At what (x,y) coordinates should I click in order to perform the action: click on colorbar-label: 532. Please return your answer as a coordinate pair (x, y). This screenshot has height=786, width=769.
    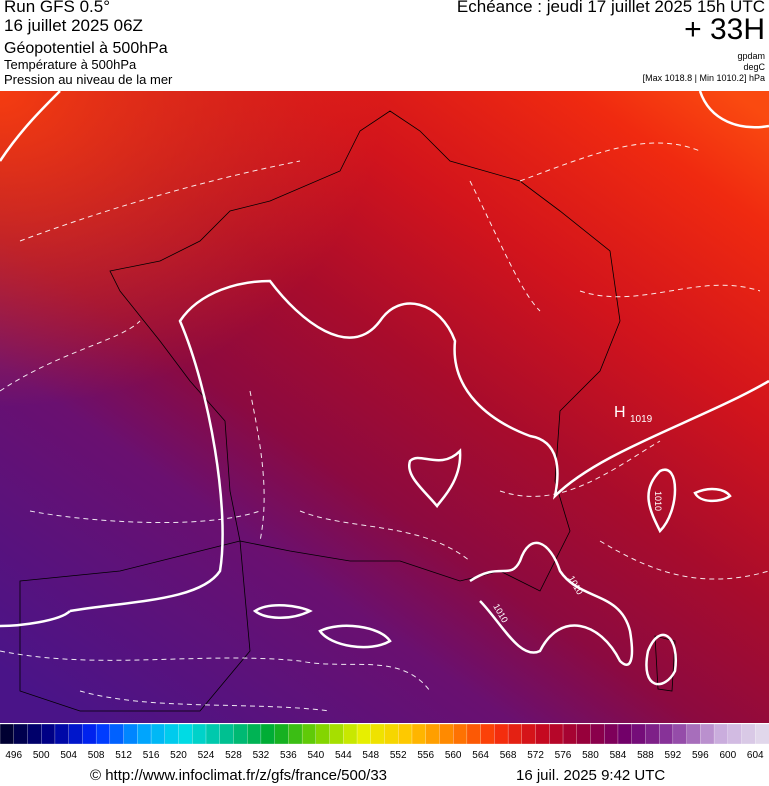
    Looking at the image, I should click on (261, 755).